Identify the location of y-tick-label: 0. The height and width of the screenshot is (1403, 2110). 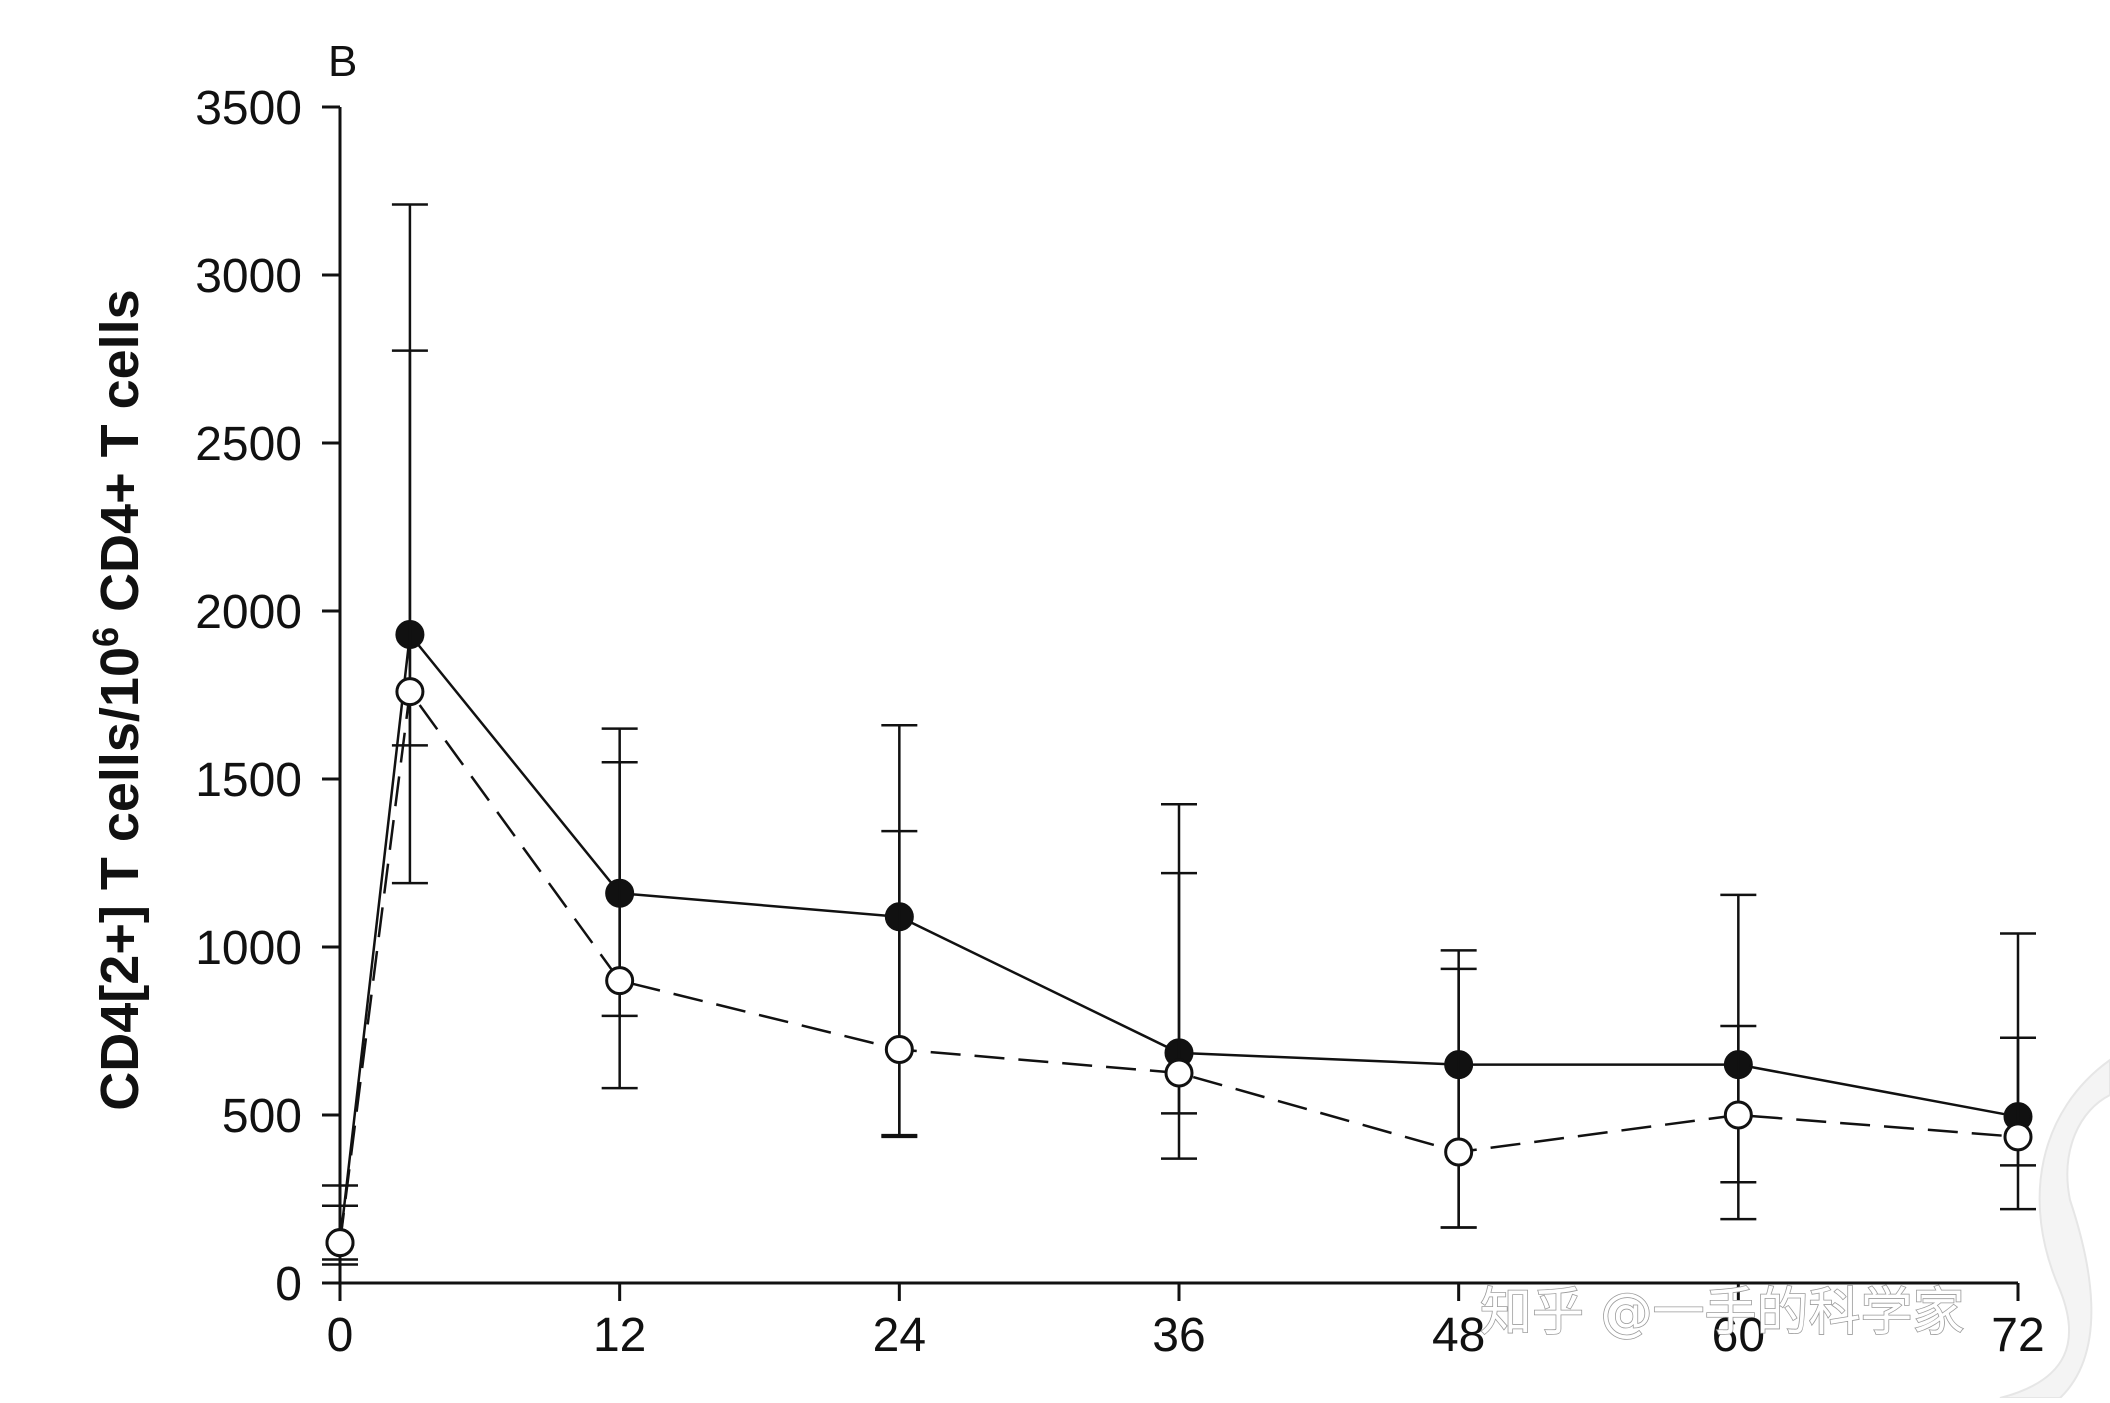
(288, 1284).